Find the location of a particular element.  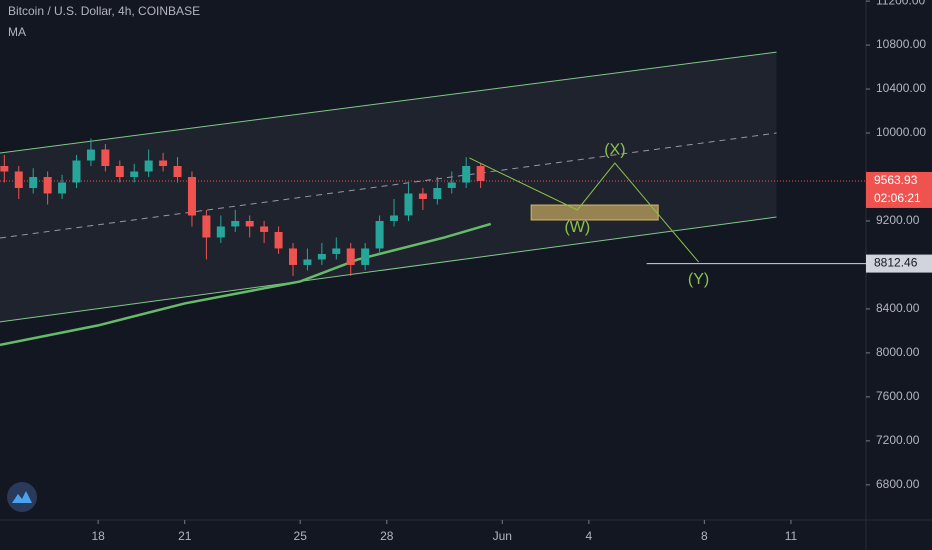

x-tick-label: 21 is located at coordinates (185, 536).